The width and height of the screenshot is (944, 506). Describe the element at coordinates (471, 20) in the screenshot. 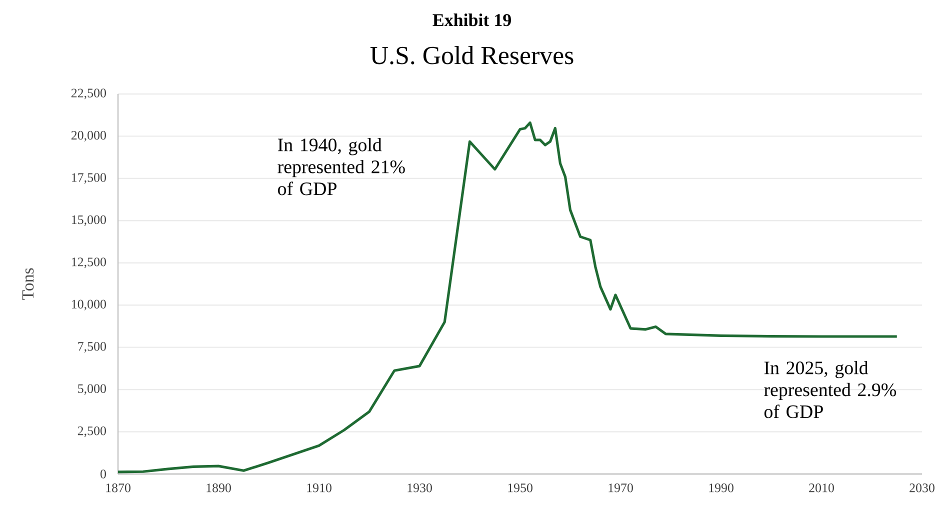

I see `chart-title: Exhibit 19` at that location.